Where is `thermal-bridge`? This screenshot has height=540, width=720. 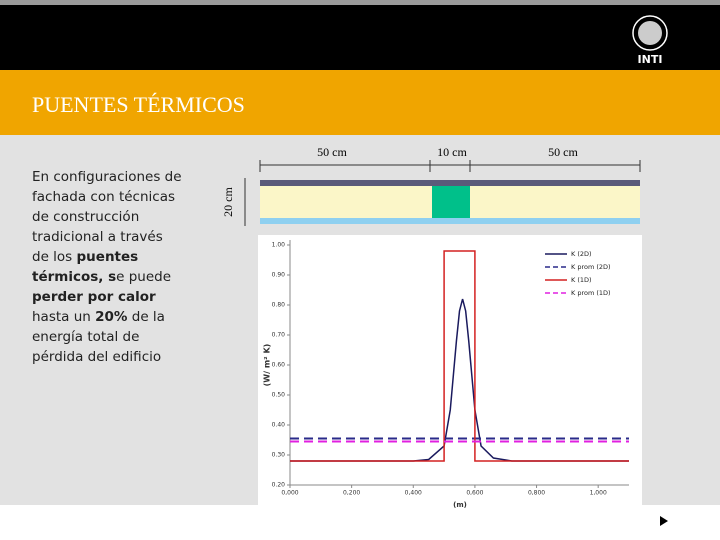
thermal-bridge is located at coordinates (451, 202).